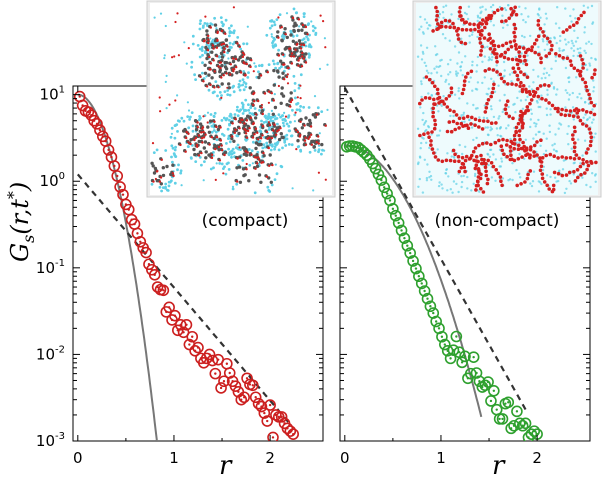  I want to click on y-label-g: G, so click(20, 252).